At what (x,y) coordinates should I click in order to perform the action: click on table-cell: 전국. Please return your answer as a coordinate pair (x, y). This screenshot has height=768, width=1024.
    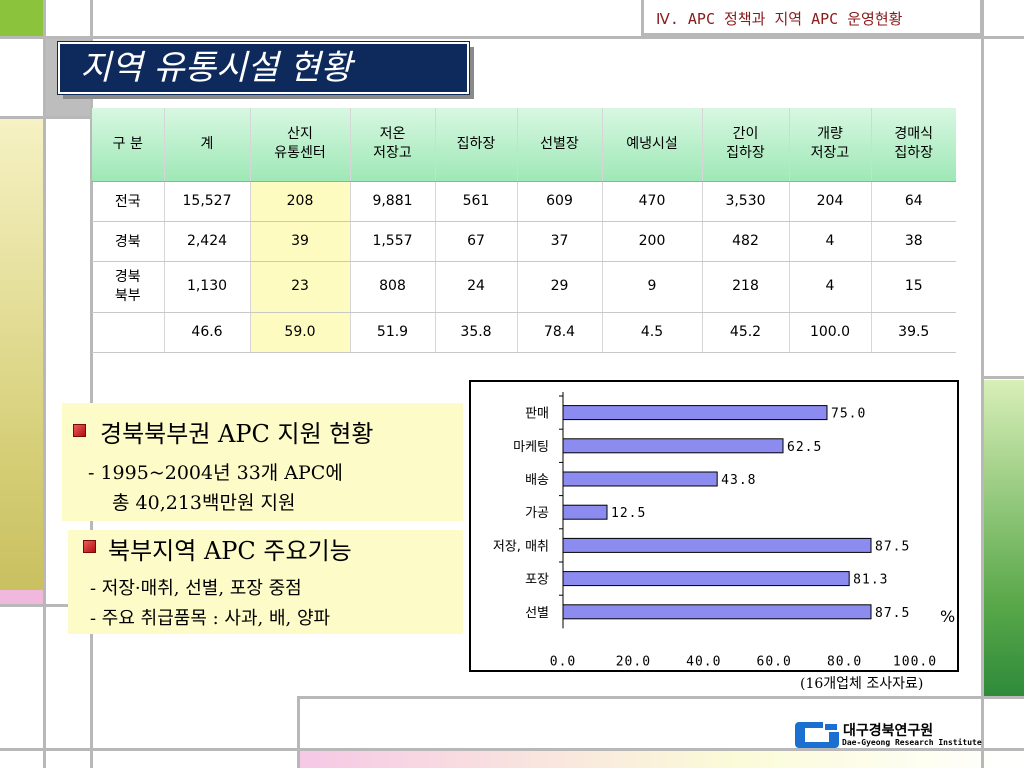
    Looking at the image, I should click on (128, 201).